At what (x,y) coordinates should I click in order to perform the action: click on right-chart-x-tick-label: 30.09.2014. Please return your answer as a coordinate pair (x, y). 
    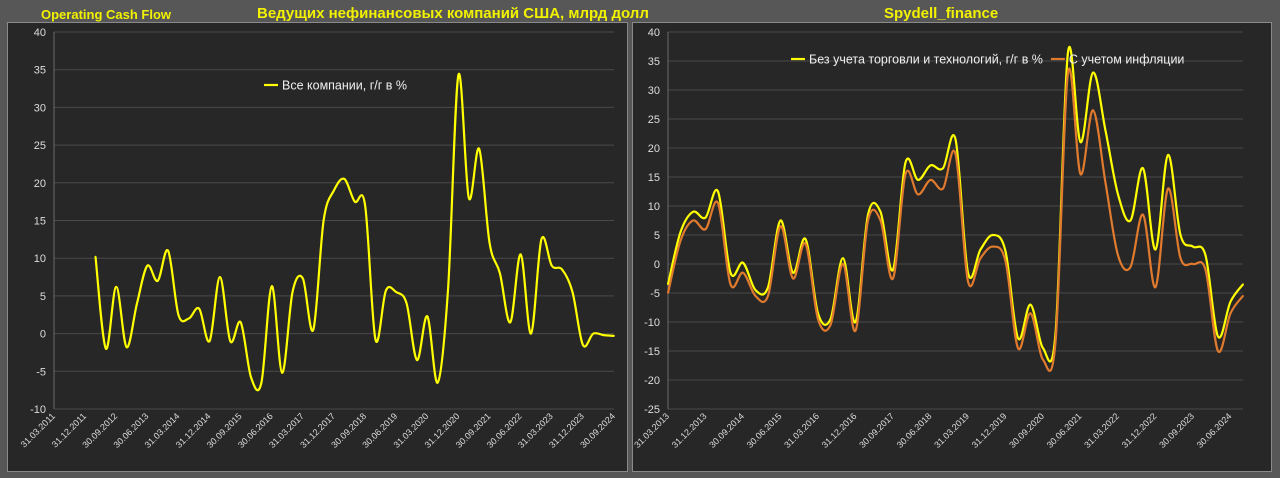
    Looking at the image, I should click on (726, 430).